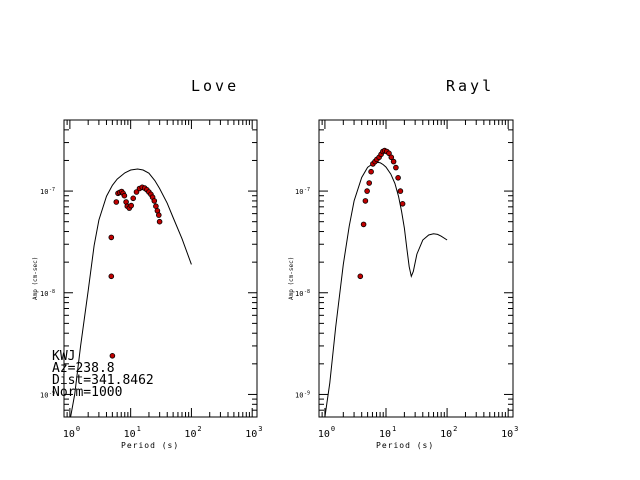 This screenshot has width=640, height=480. Describe the element at coordinates (199, 429) in the screenshot. I see `love-x-tick-label-exponent: 2` at that location.